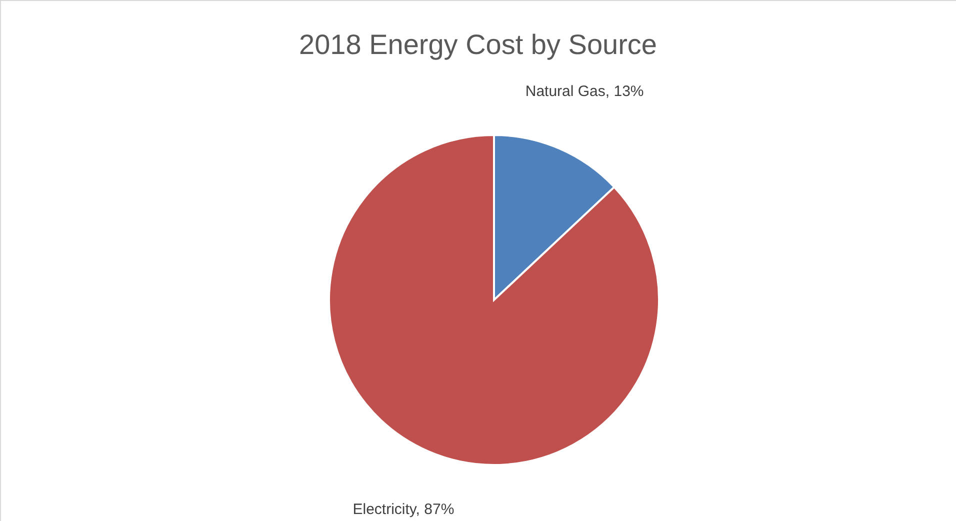 The image size is (956, 521). Describe the element at coordinates (403, 509) in the screenshot. I see `slice-label: Electricity, 87%` at that location.